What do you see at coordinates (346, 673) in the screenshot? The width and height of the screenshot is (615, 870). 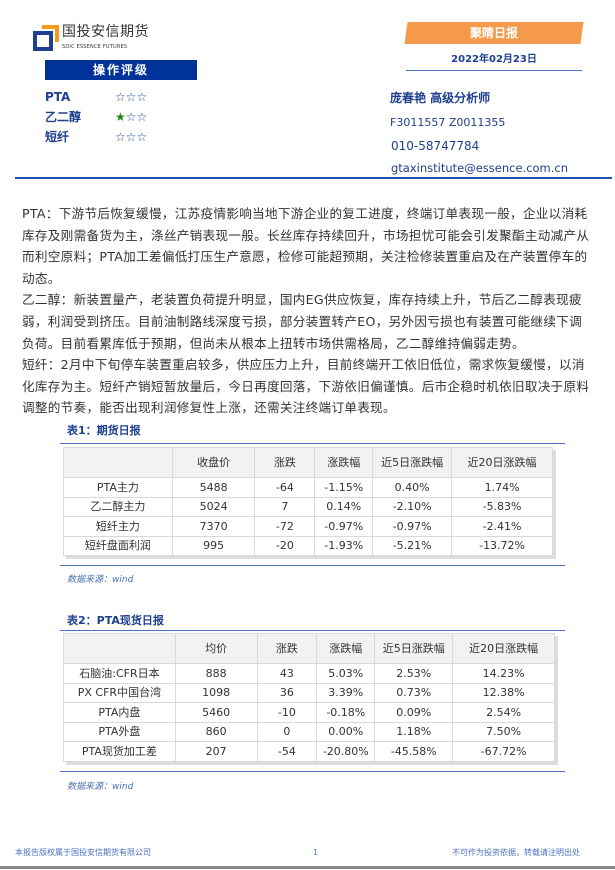 I see `table-cell: 5.03%` at bounding box center [346, 673].